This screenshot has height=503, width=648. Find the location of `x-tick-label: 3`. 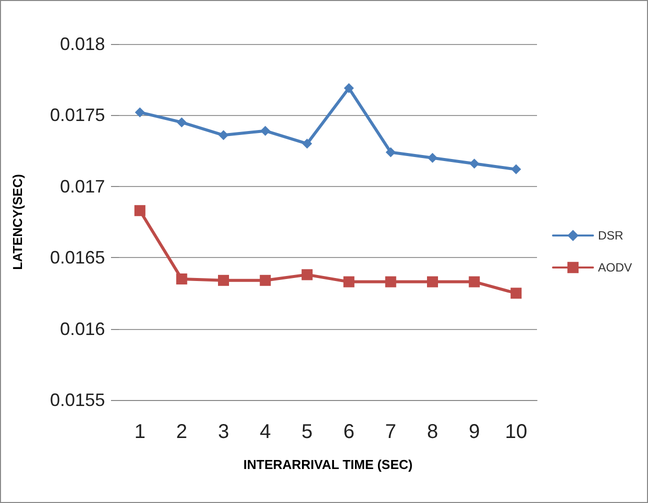

x-tick-label: 3 is located at coordinates (224, 432).